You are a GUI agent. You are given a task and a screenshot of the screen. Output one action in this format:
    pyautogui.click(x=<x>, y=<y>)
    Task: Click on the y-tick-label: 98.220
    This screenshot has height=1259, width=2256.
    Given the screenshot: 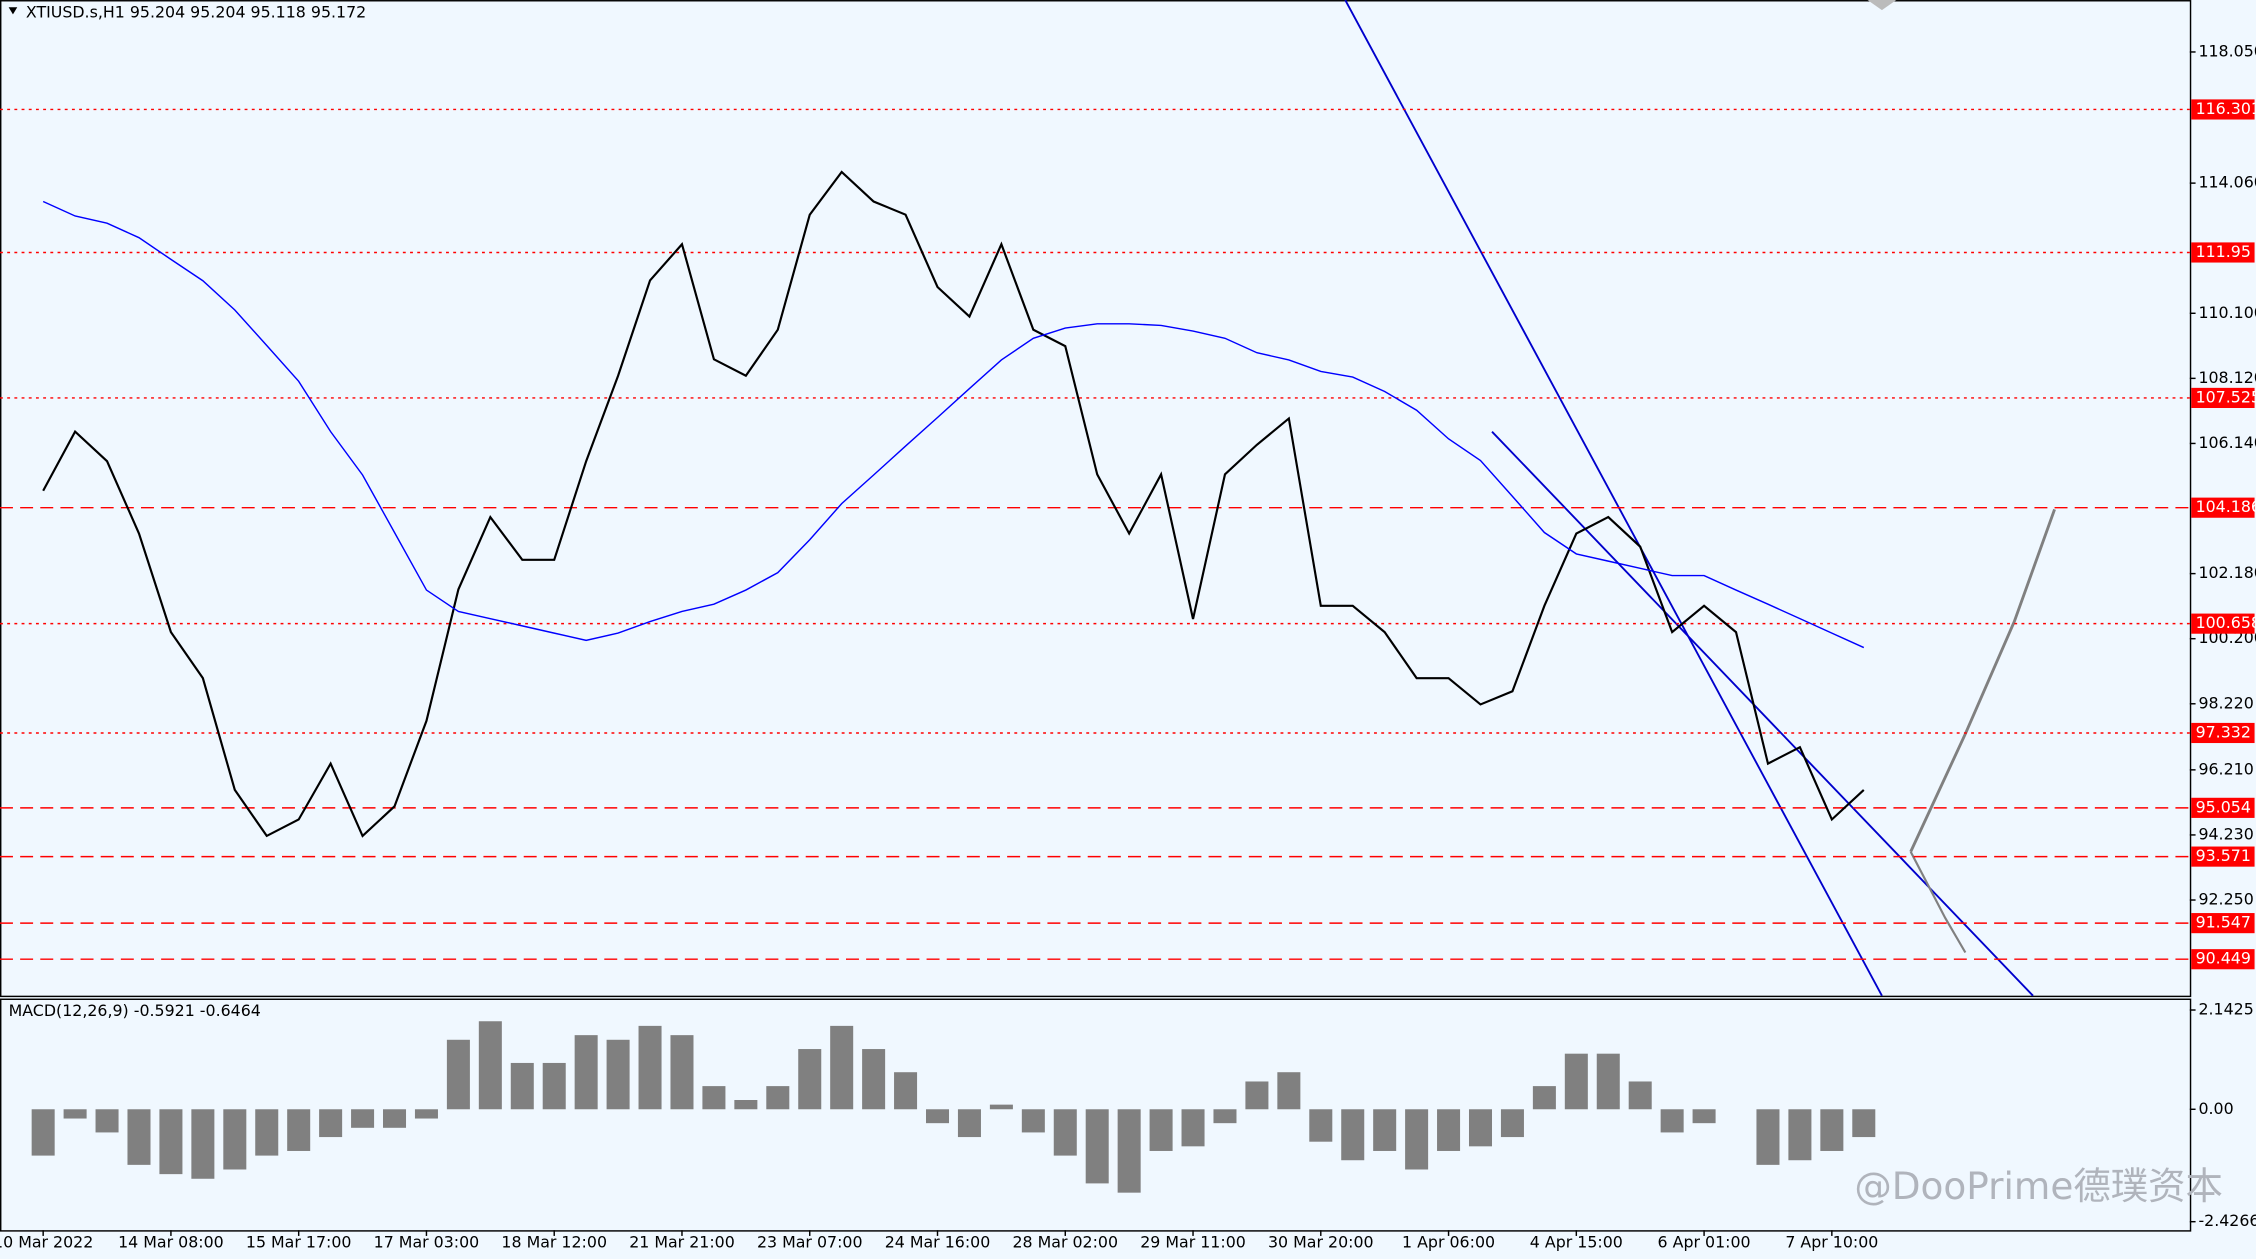 What is the action you would take?
    pyautogui.click(x=2225, y=702)
    